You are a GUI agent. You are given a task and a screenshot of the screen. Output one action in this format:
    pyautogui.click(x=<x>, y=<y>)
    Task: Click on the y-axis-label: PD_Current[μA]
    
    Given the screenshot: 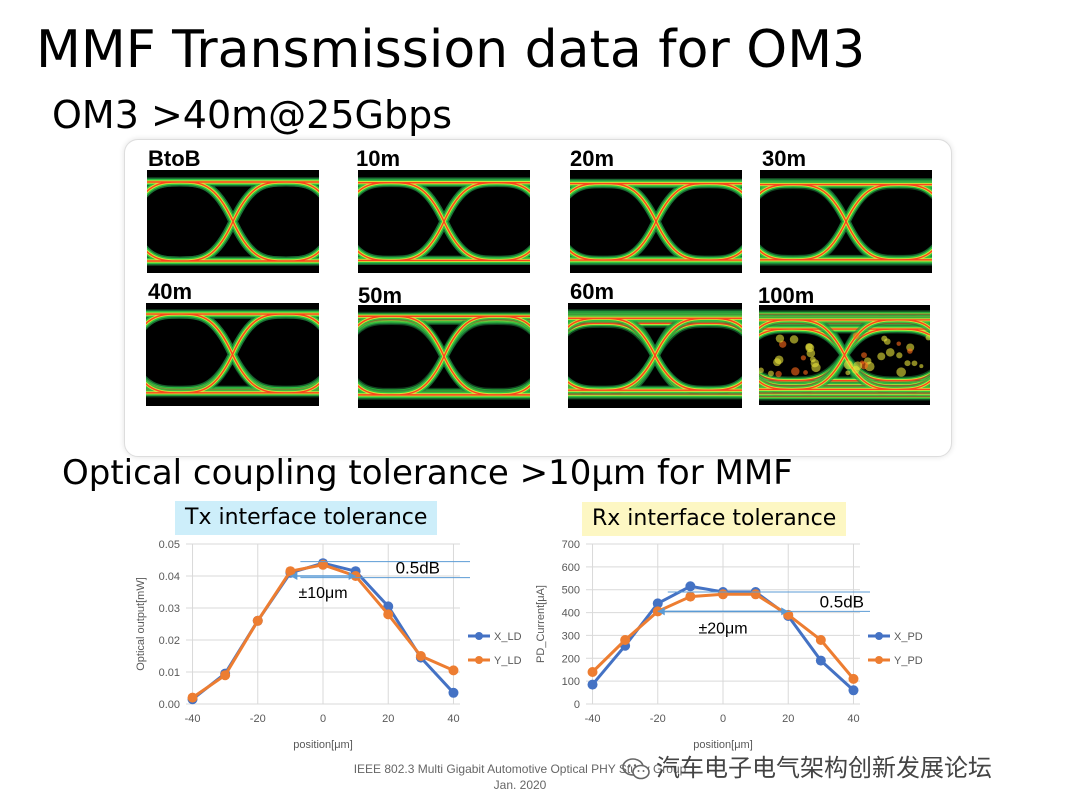 What is the action you would take?
    pyautogui.click(x=541, y=624)
    